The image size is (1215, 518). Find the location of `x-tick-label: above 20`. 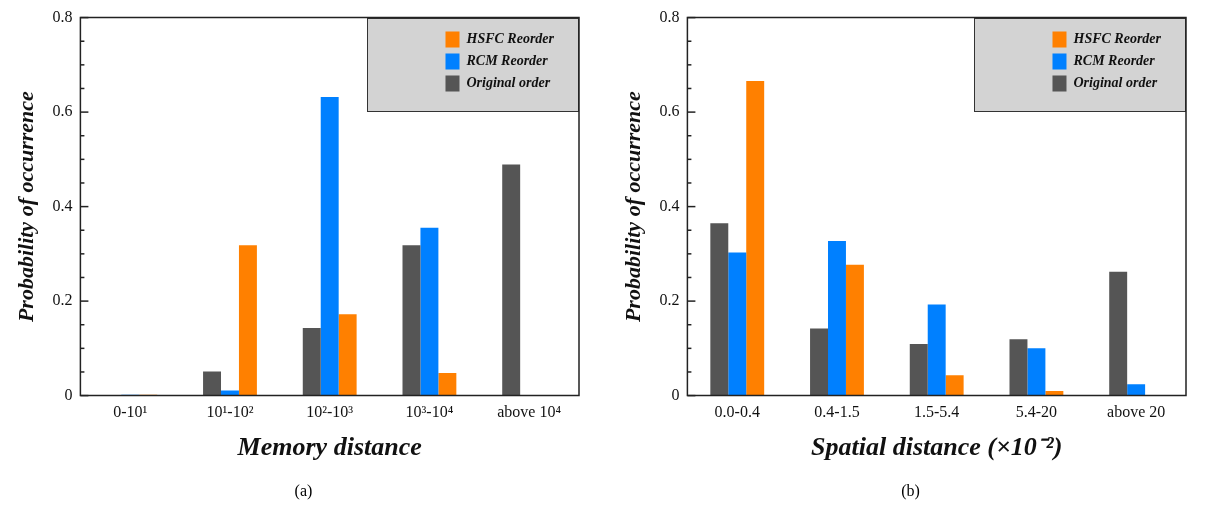

x-tick-label: above 20 is located at coordinates (1136, 412).